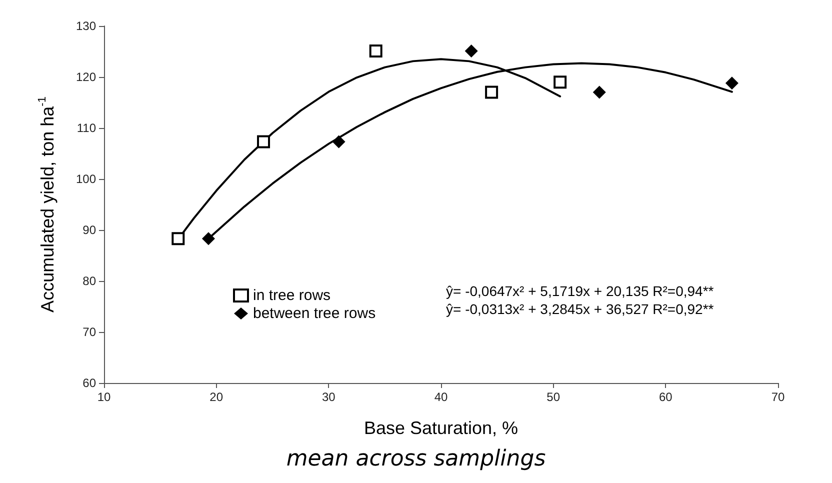 The image size is (832, 483). What do you see at coordinates (86, 128) in the screenshot?
I see `y-tick-label: 110` at bounding box center [86, 128].